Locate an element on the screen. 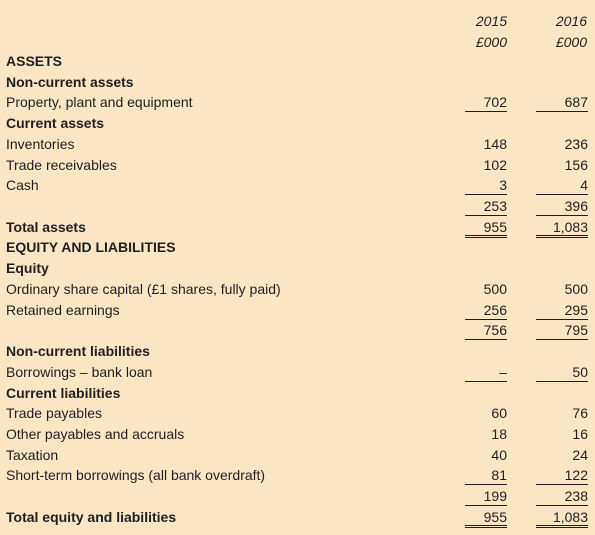 The image size is (595, 535). row-label: ASSETS is located at coordinates (34, 61).